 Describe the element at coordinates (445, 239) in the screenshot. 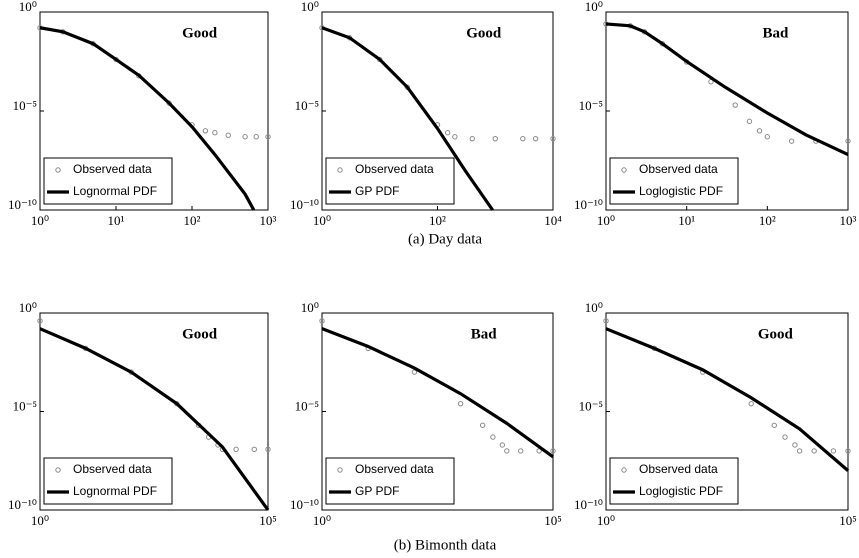

I see `caption: (a) Day data` at that location.